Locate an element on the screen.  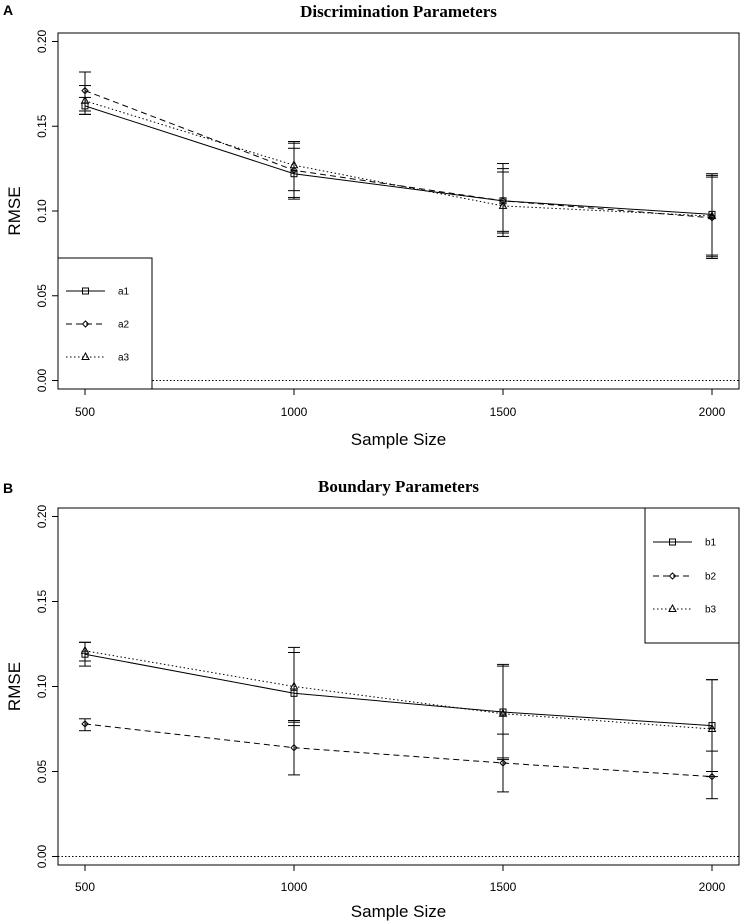
legend-marker-a1 is located at coordinates (85, 291).